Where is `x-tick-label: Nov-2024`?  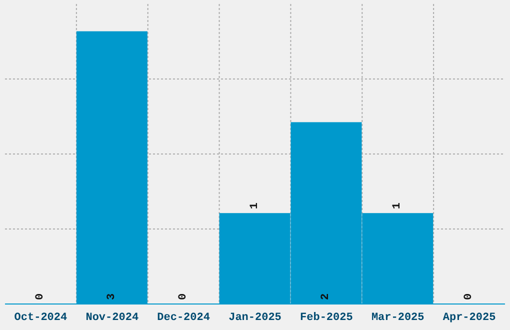 x-tick-label: Nov-2024 is located at coordinates (112, 318).